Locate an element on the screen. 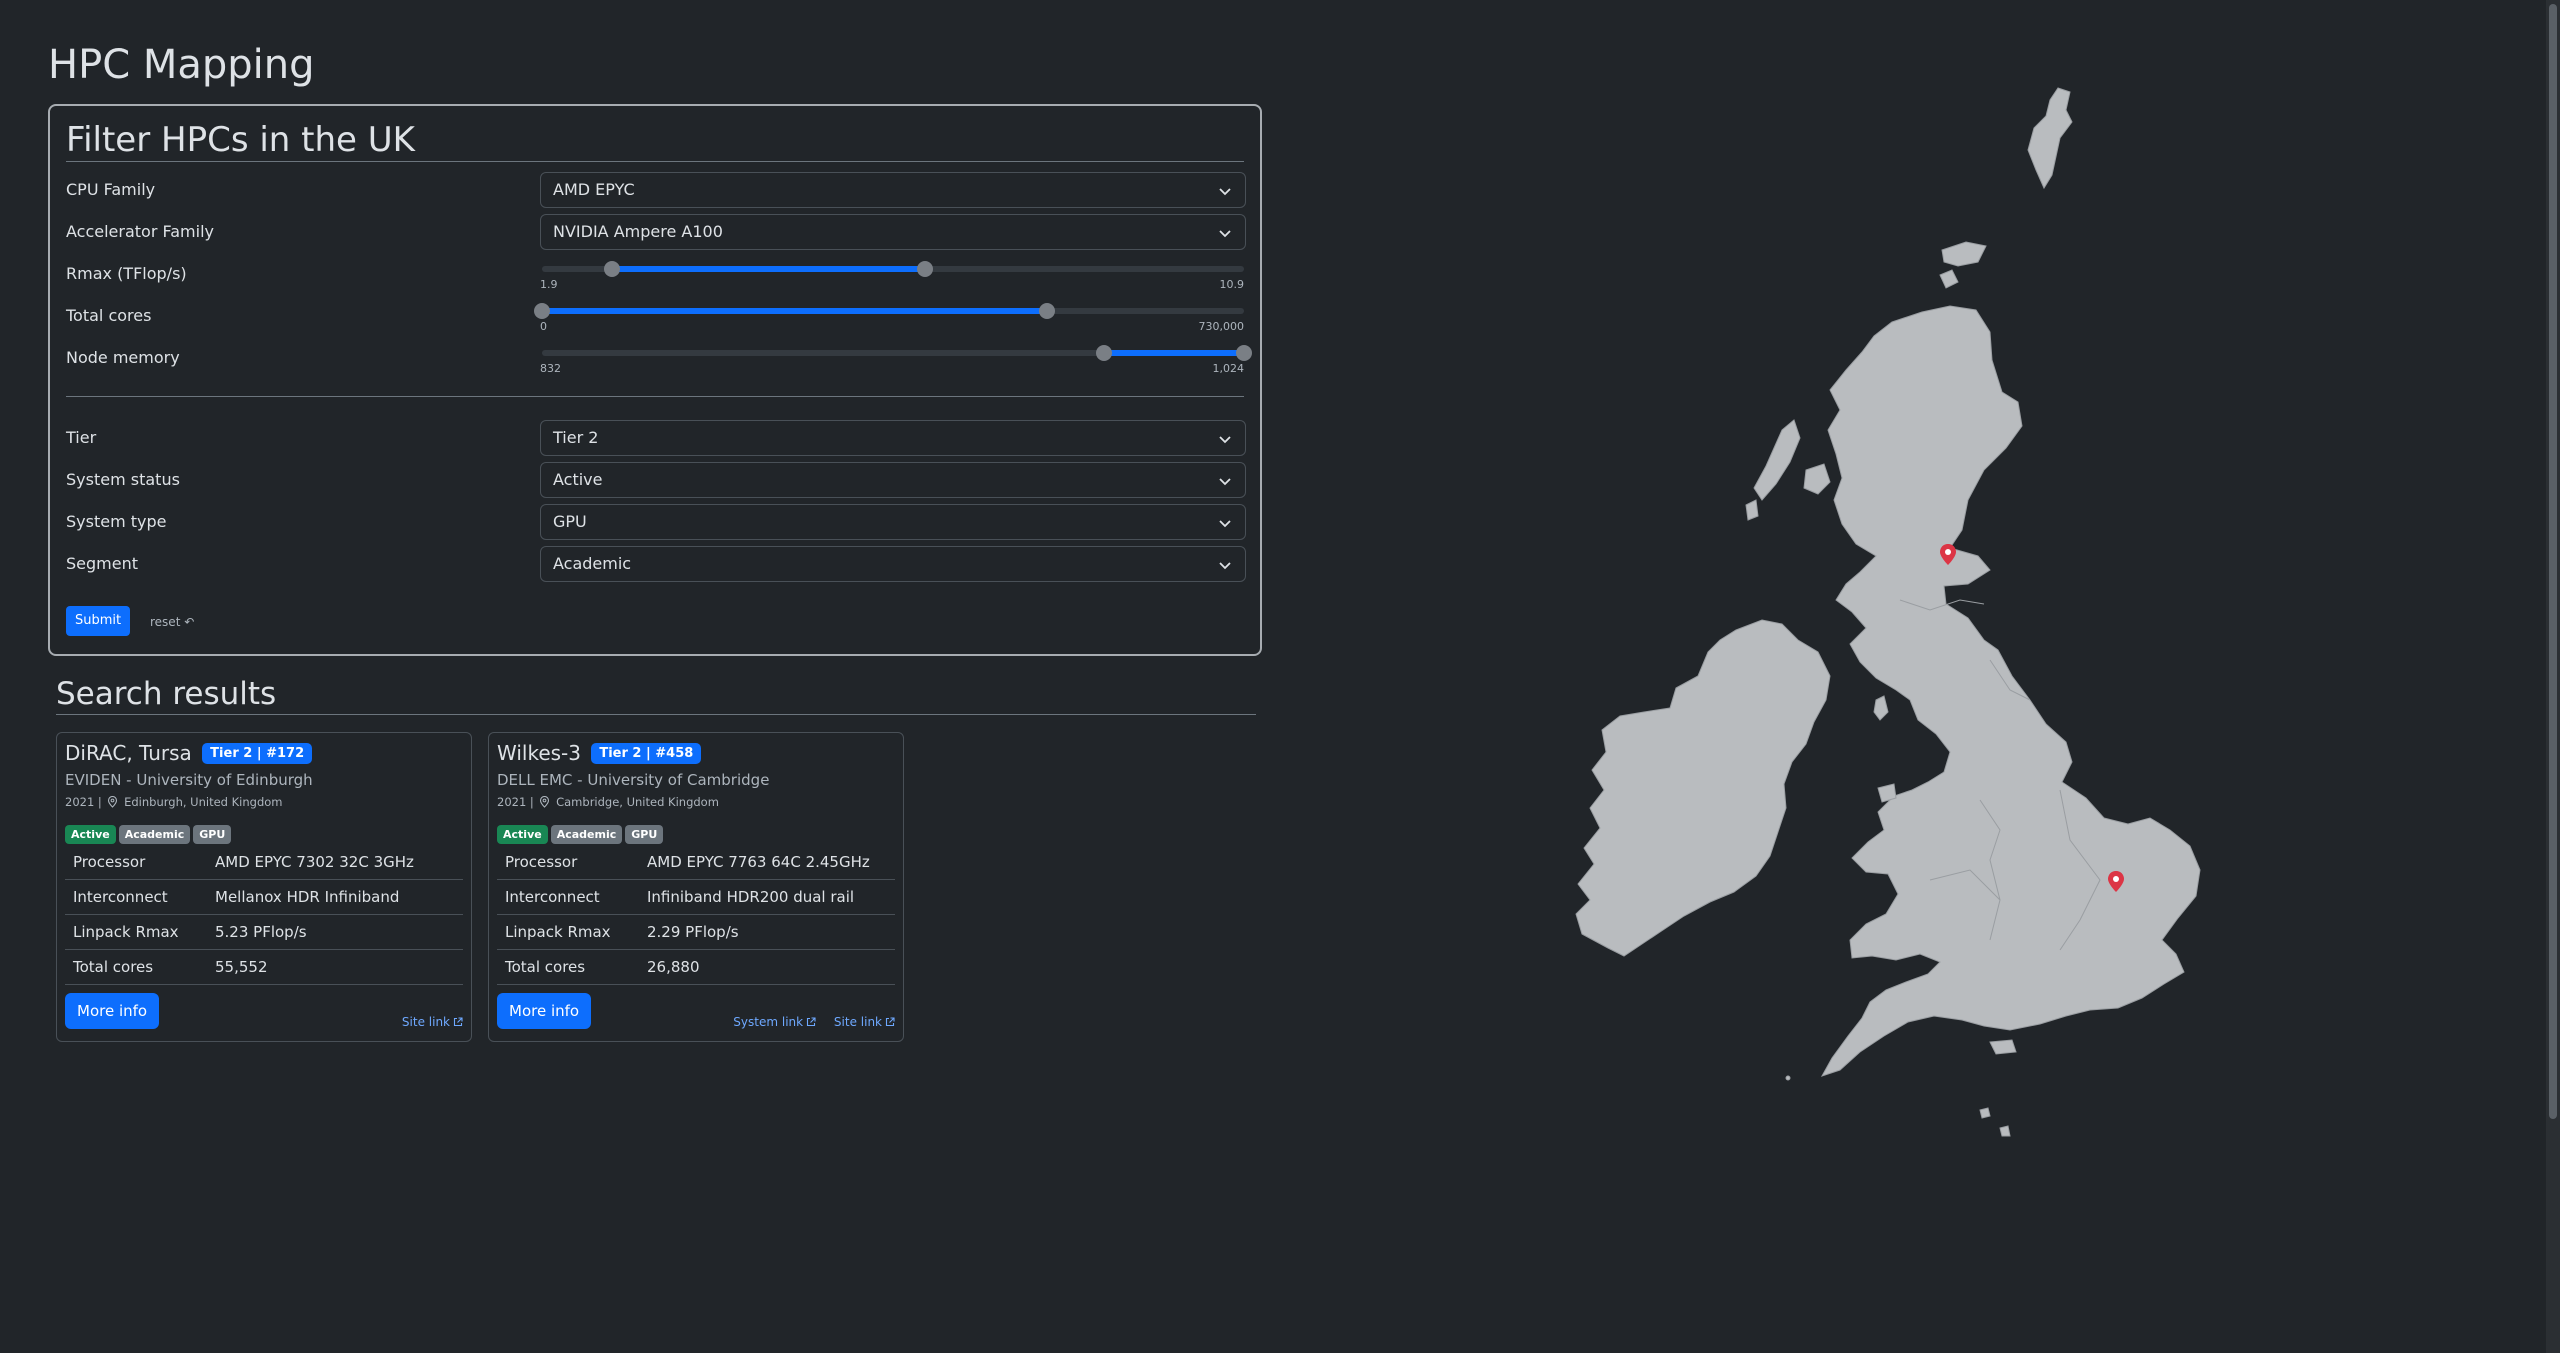 The width and height of the screenshot is (2560, 1353). system-name: DiRAC, Tursa is located at coordinates (128, 753).